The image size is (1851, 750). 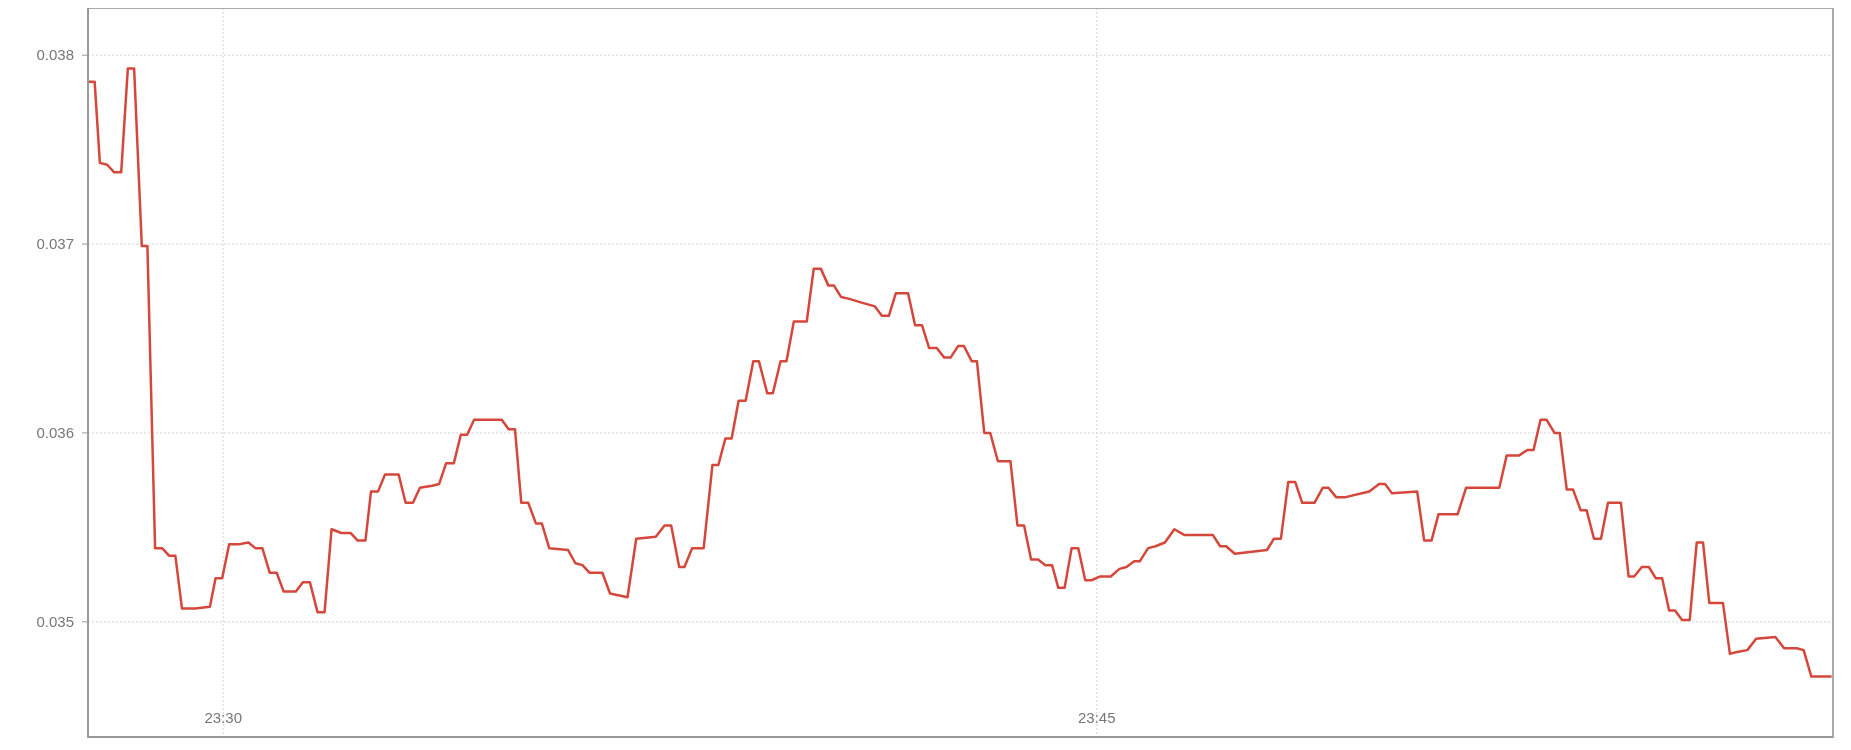 What do you see at coordinates (55, 244) in the screenshot?
I see `y-tick-label: 0.037` at bounding box center [55, 244].